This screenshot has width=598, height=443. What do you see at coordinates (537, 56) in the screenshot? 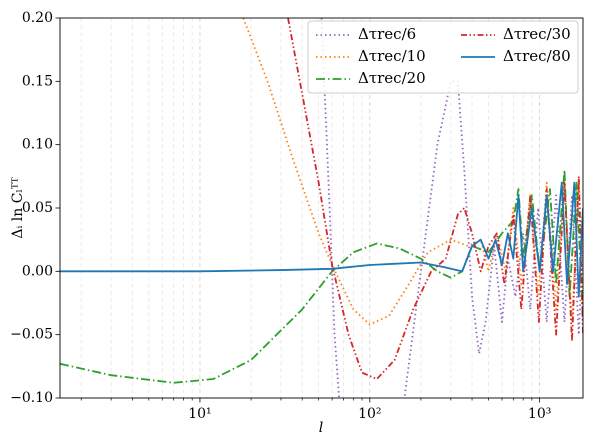
I see `legend-label: Δτrec/80` at bounding box center [537, 56].